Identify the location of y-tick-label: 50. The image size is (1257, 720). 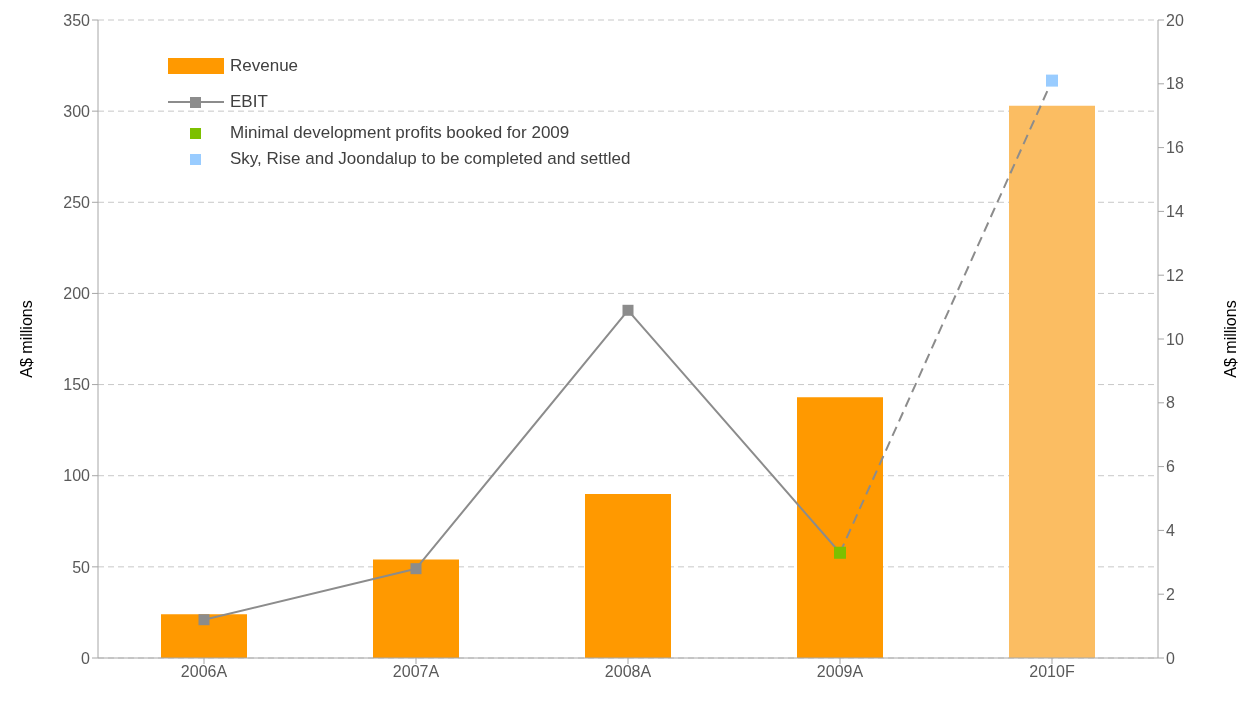
(81, 567).